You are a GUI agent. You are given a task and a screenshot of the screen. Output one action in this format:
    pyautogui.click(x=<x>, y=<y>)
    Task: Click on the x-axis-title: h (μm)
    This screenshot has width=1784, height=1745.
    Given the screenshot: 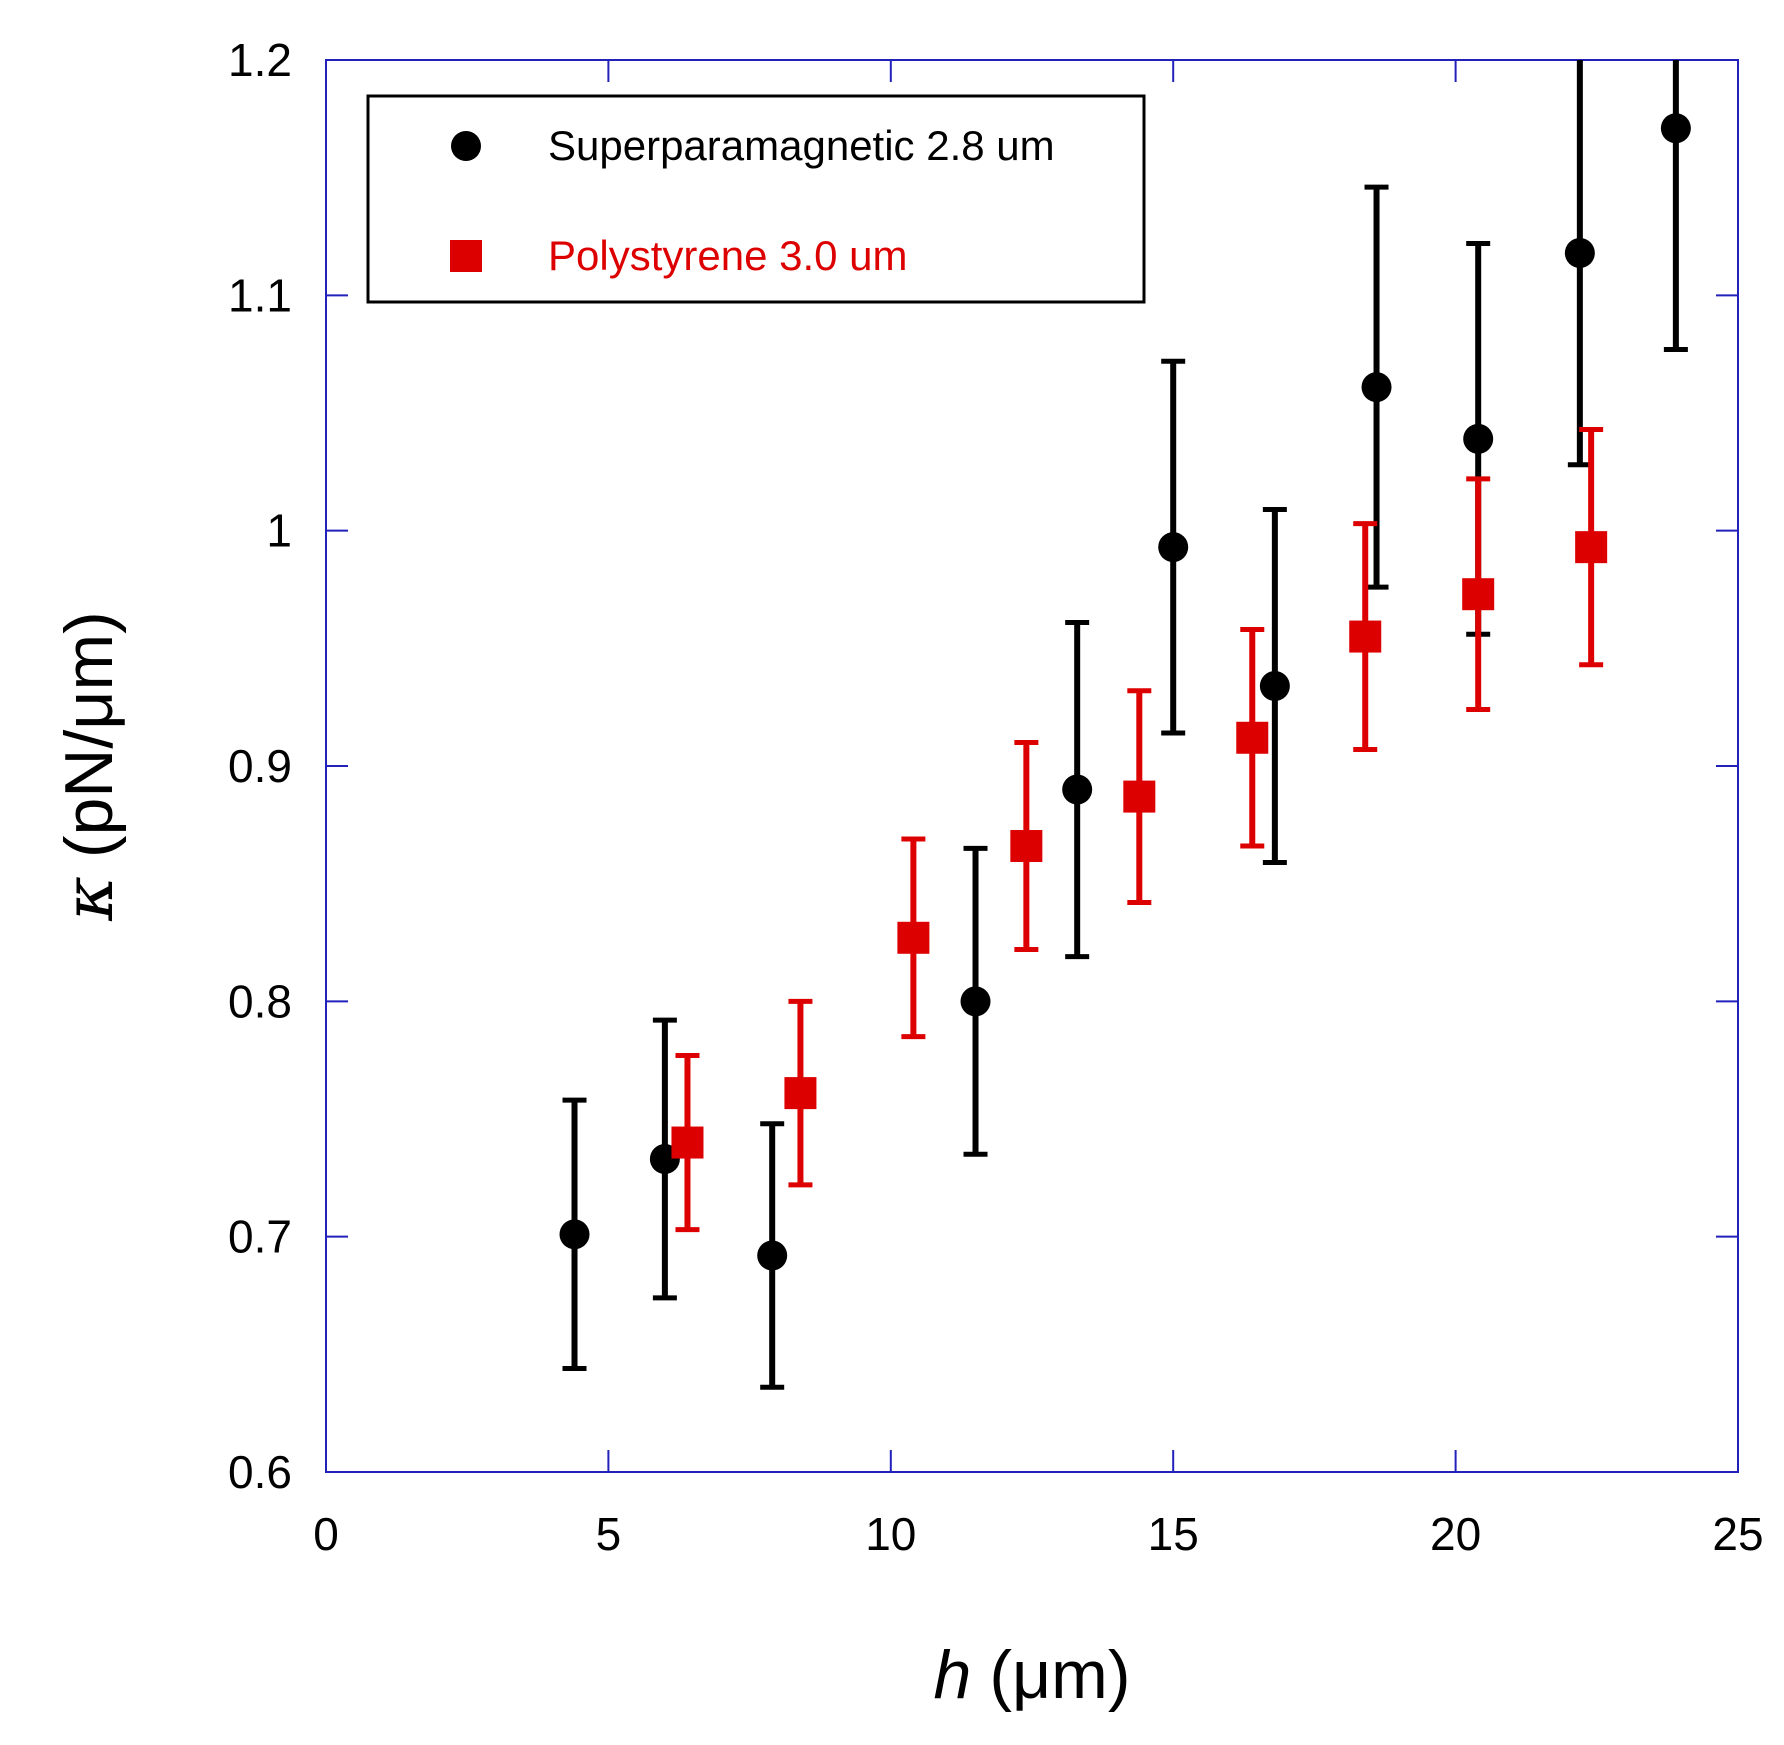 What is the action you would take?
    pyautogui.click(x=1032, y=1675)
    